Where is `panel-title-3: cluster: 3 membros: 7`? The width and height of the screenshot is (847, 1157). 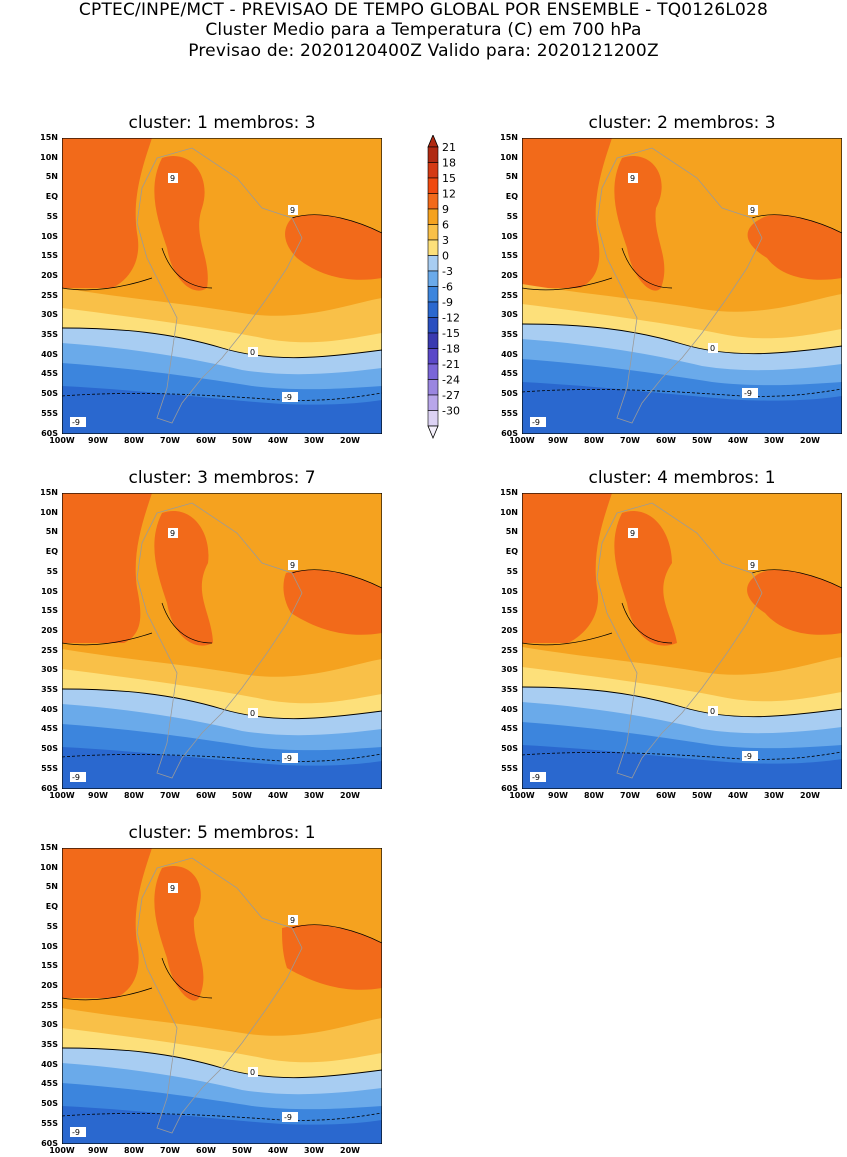
panel-title-3: cluster: 3 membros: 7 is located at coordinates (222, 478).